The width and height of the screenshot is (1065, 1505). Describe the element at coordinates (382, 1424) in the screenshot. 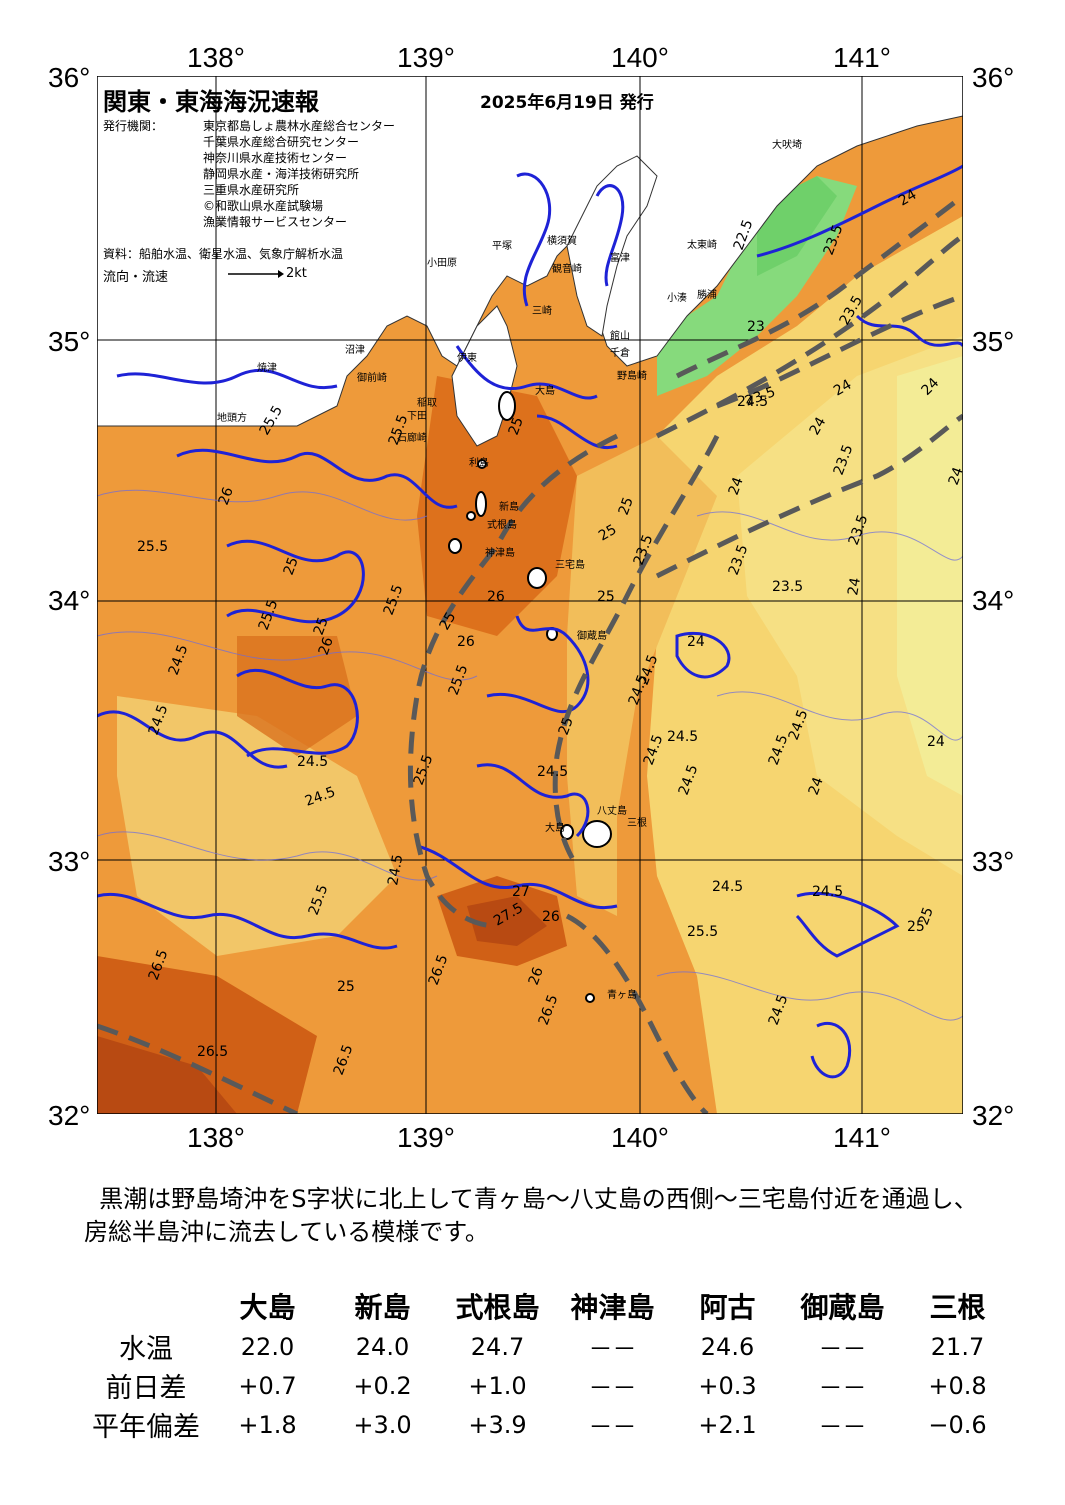

I see `table-cell: +3.0` at that location.